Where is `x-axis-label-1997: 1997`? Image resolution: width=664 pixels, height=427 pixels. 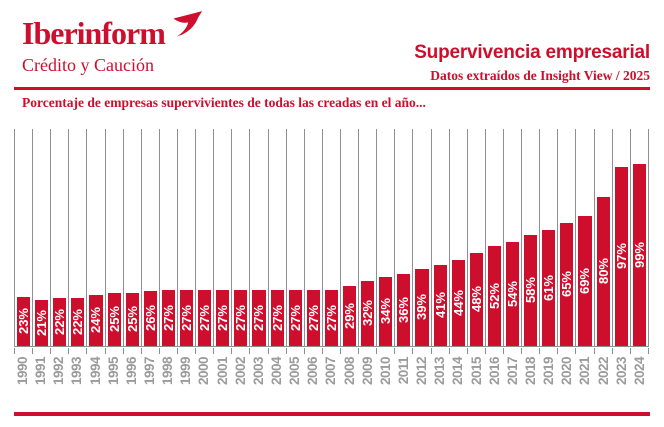
x-axis-label-1997: 1997 is located at coordinates (150, 371).